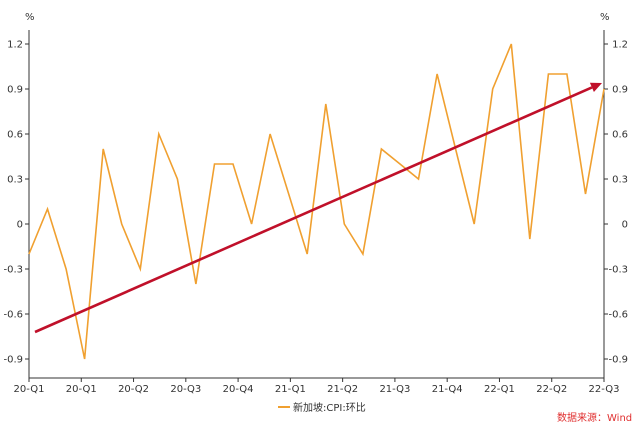  What do you see at coordinates (604, 389) in the screenshot?
I see `x-tick-label: 22-Q3` at bounding box center [604, 389].